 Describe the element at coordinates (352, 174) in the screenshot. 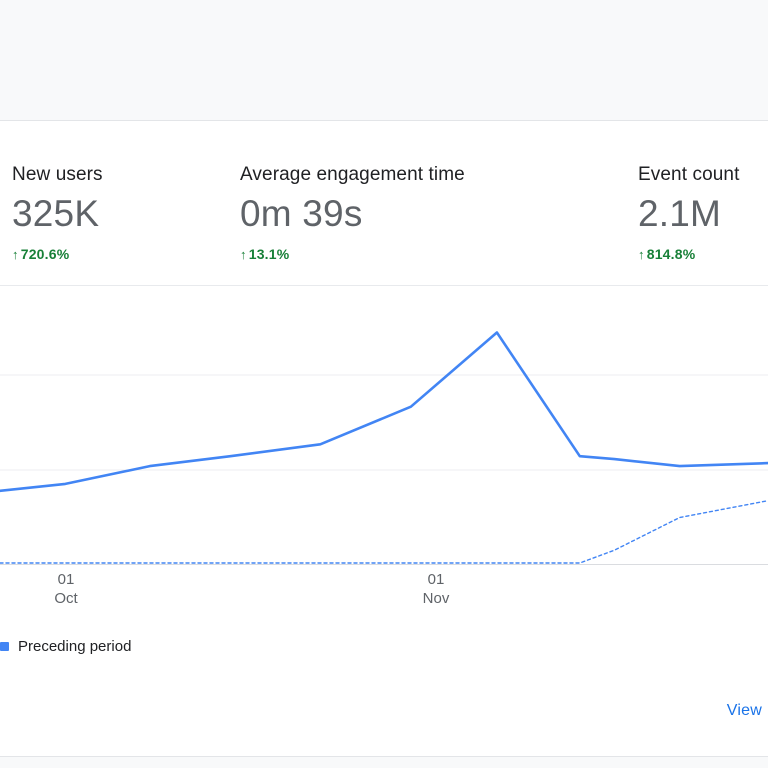

I see `metric-label: Average engagement time` at that location.